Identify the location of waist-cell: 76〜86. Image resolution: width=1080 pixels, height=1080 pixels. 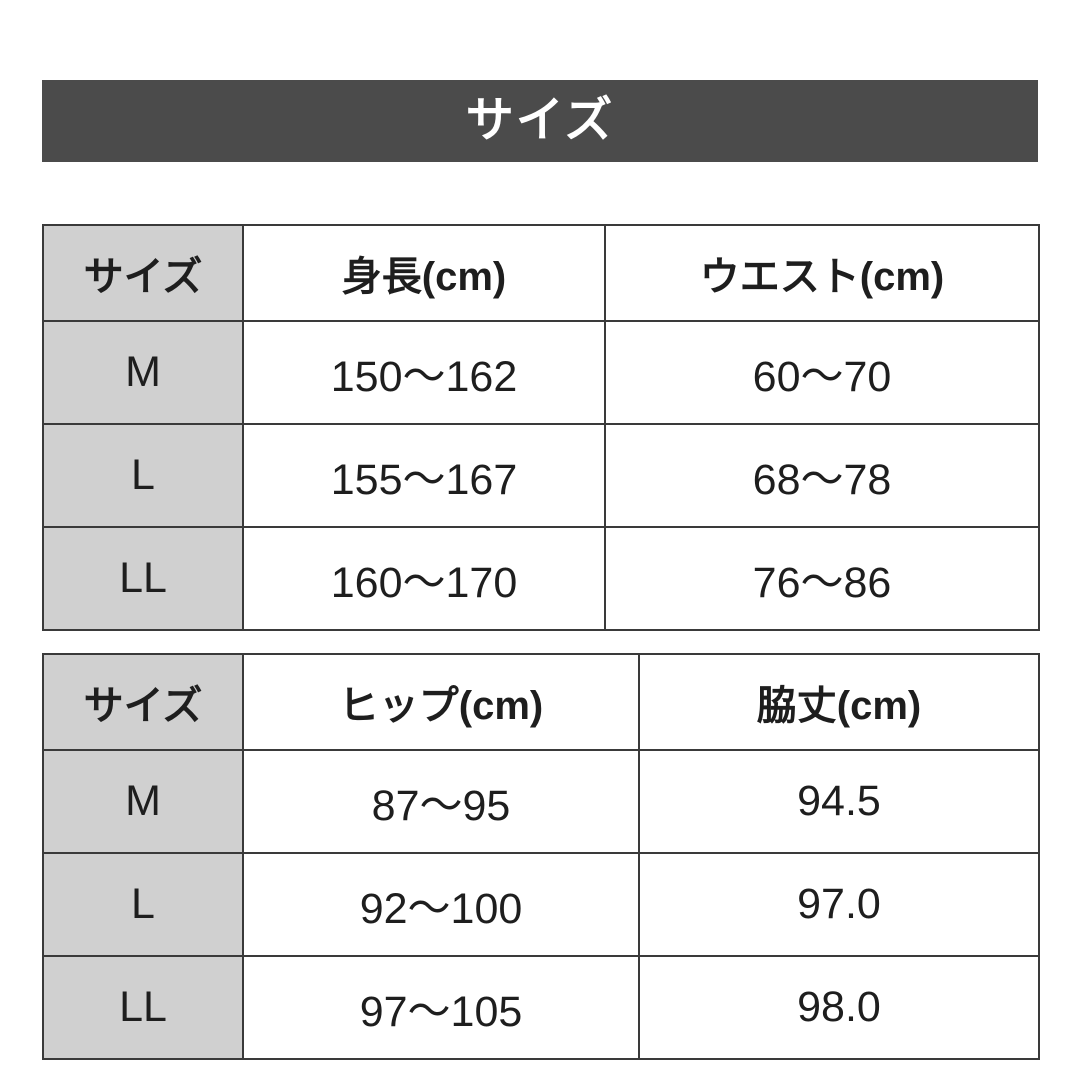
(822, 578).